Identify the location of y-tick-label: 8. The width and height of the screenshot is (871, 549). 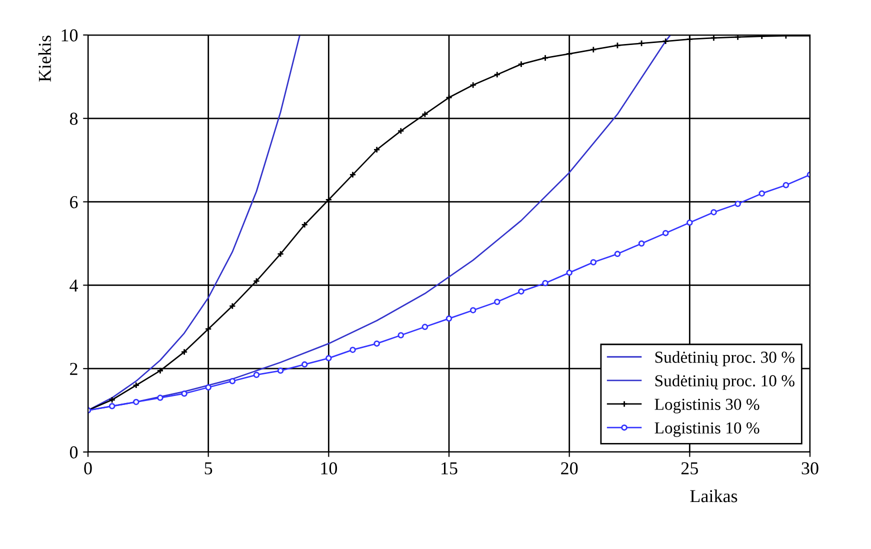
(74, 118).